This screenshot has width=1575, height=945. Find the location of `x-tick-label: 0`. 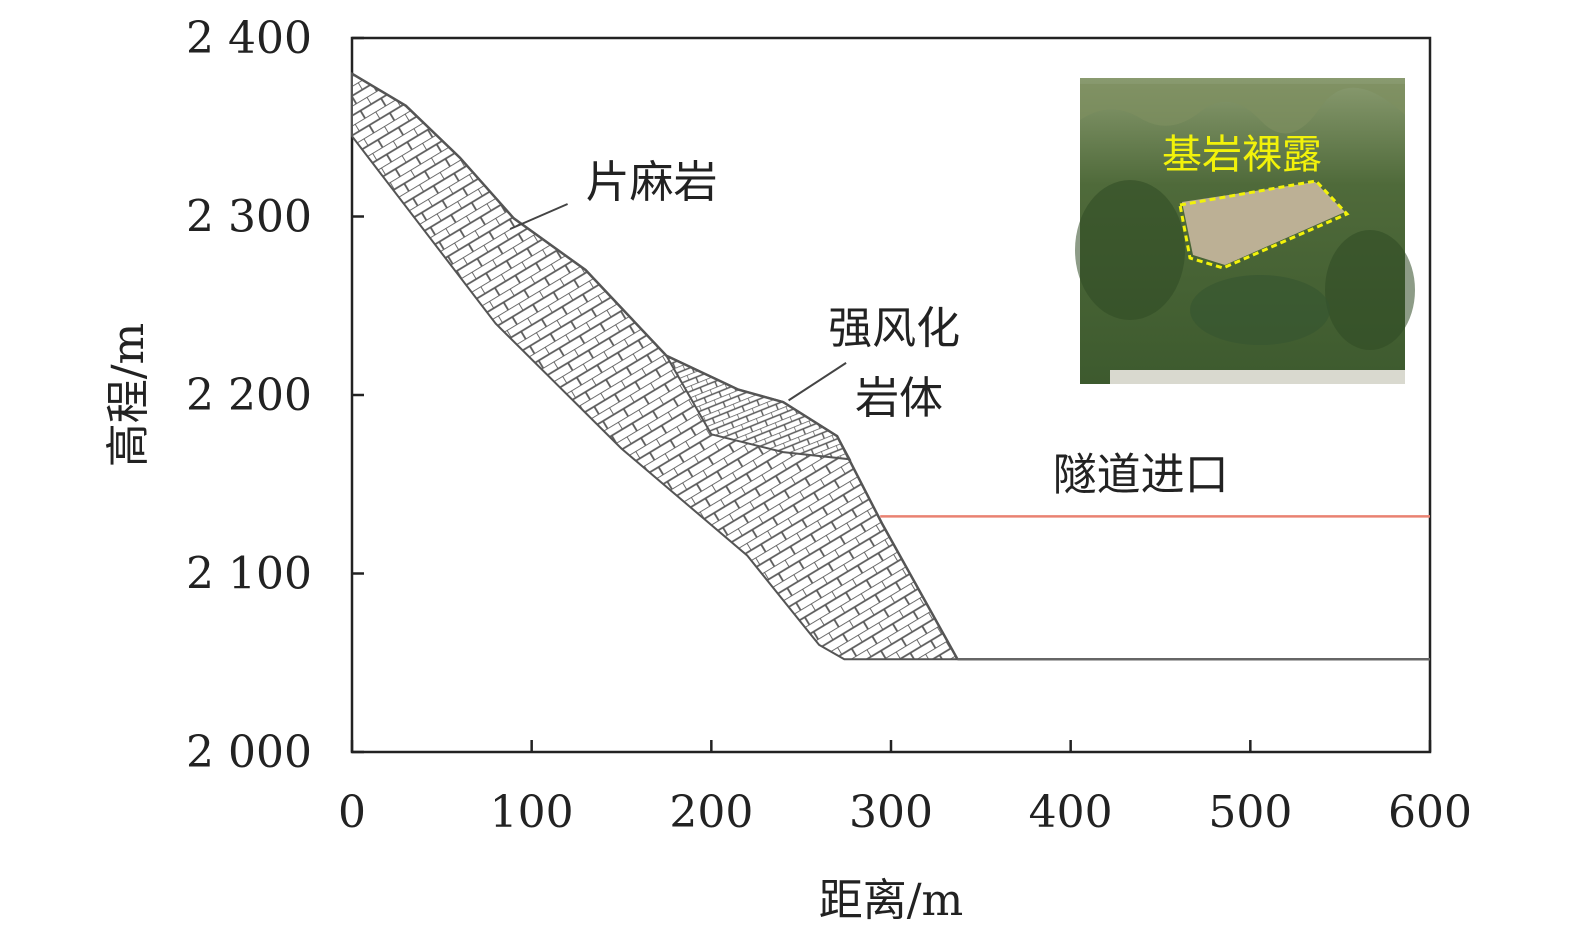

x-tick-label: 0 is located at coordinates (352, 812).